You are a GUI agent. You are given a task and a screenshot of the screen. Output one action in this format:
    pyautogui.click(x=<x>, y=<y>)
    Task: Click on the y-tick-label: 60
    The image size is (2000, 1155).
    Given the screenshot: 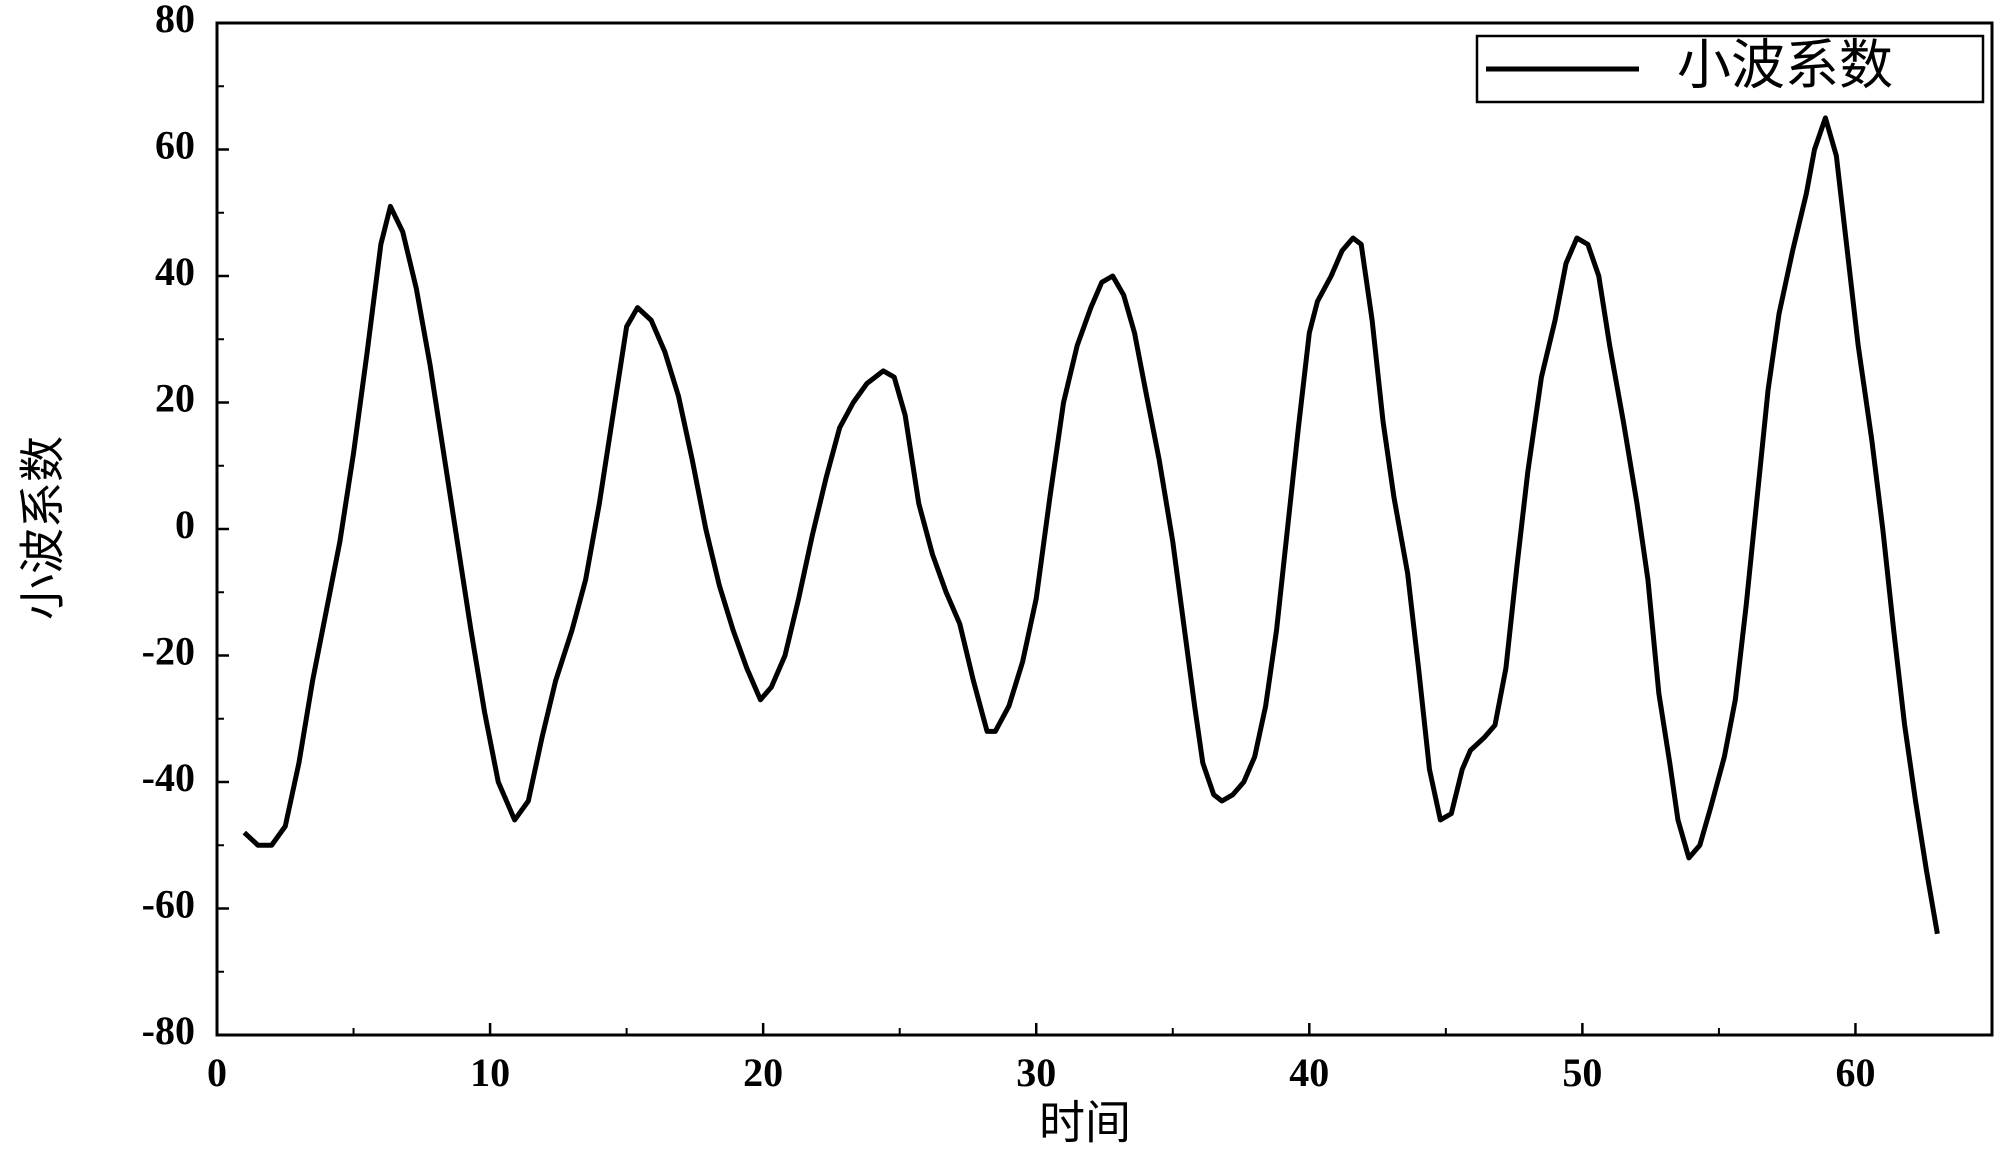 What is the action you would take?
    pyautogui.click(x=175, y=145)
    